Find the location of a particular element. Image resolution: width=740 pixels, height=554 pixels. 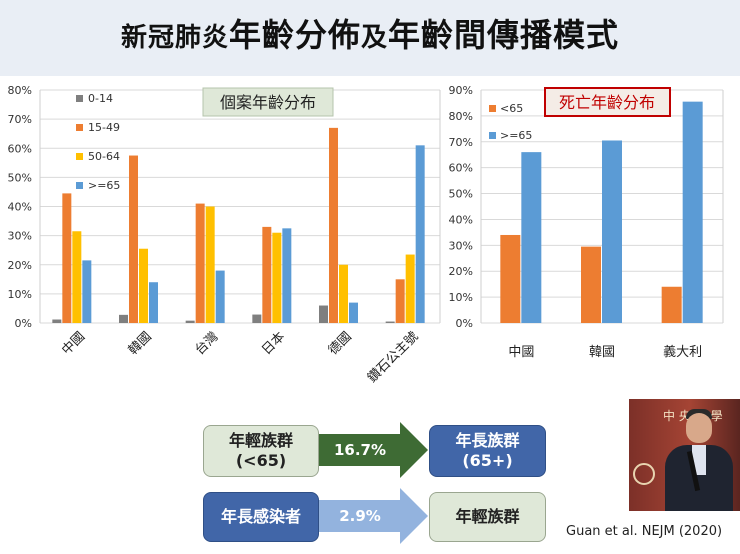

title-part-4: 年齡間傳播模式 is located at coordinates (504, 35).